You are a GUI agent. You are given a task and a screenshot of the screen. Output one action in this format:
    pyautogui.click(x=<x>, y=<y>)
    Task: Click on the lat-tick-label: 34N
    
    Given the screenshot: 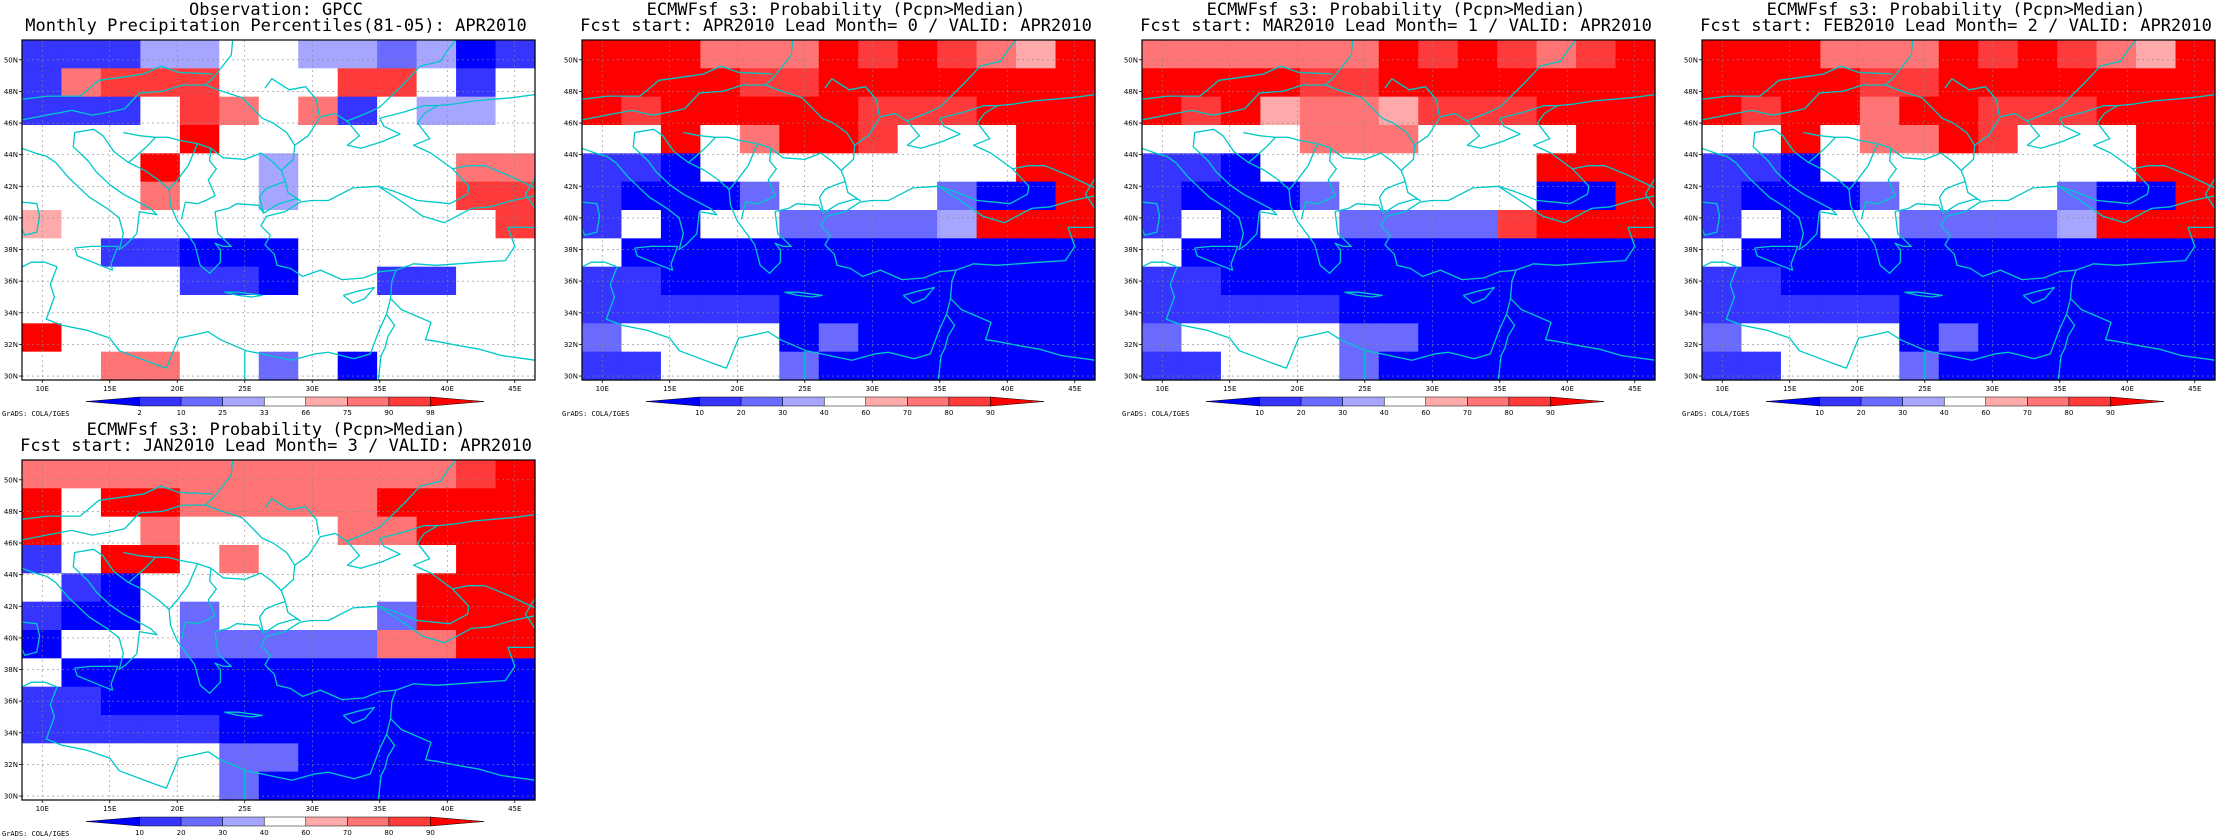 What is the action you would take?
    pyautogui.click(x=571, y=313)
    